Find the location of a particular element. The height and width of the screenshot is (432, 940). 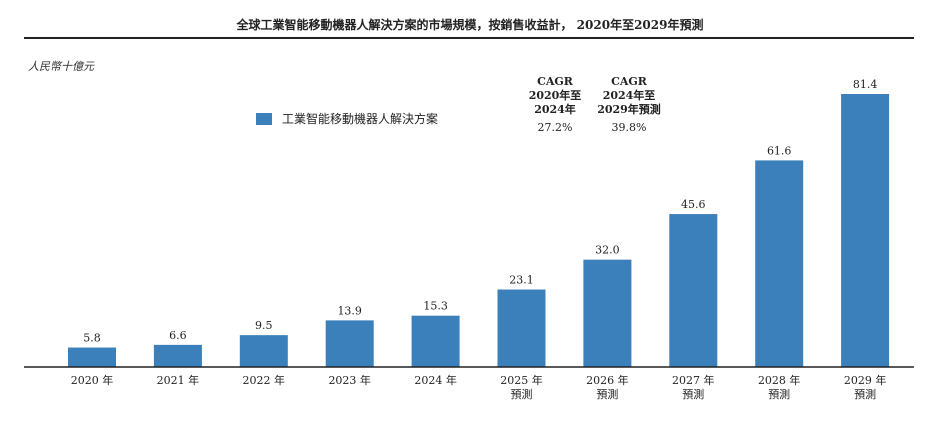

x-tick-label: 2027 年 is located at coordinates (693, 380).